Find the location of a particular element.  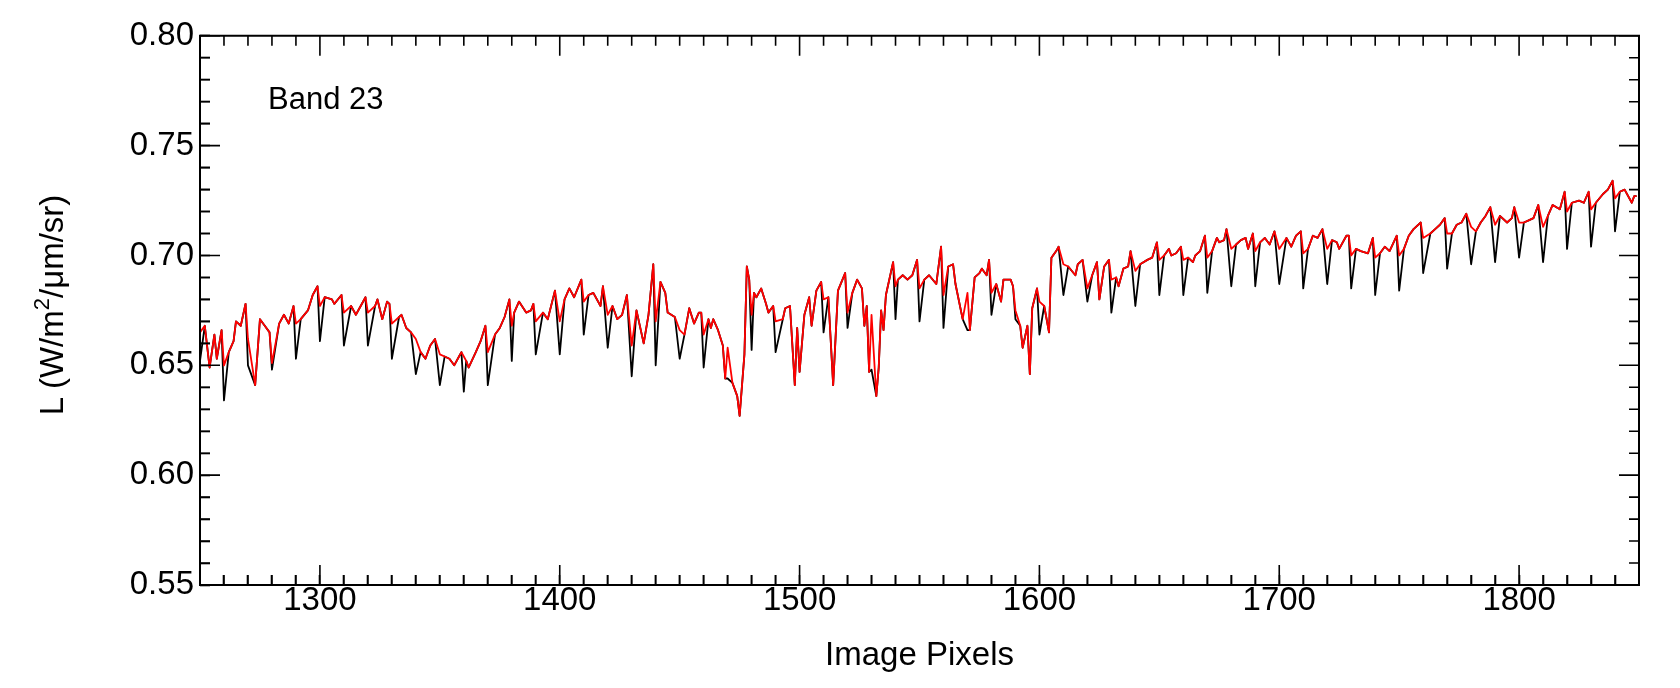

y-tick-label: 0.75 is located at coordinates (161, 143).